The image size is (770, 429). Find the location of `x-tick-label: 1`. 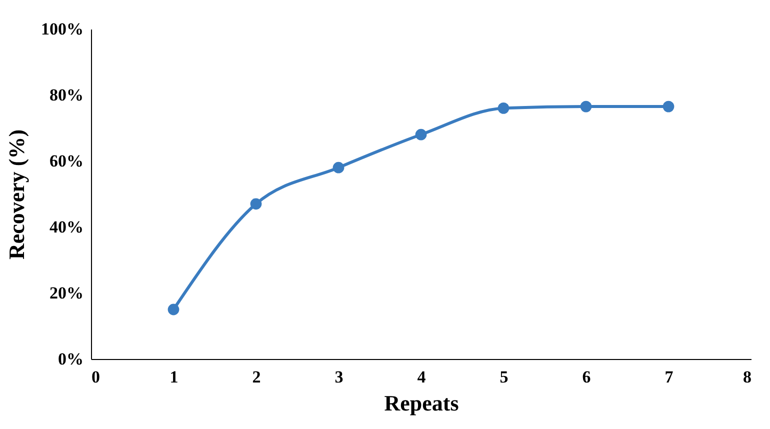

x-tick-label: 1 is located at coordinates (174, 377).